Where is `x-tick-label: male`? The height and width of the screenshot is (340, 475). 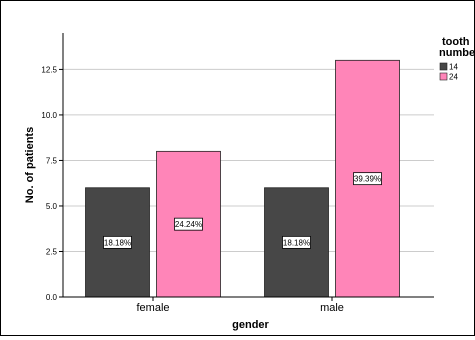 x-tick-label: male is located at coordinates (332, 308).